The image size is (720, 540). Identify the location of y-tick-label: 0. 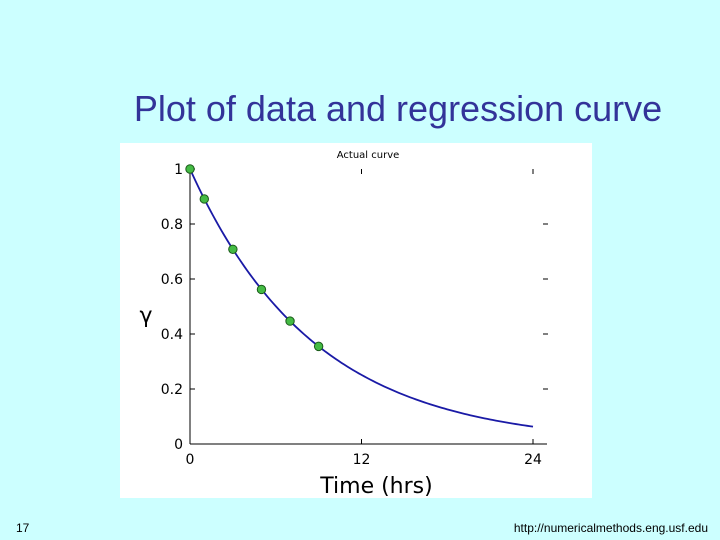
(178, 445).